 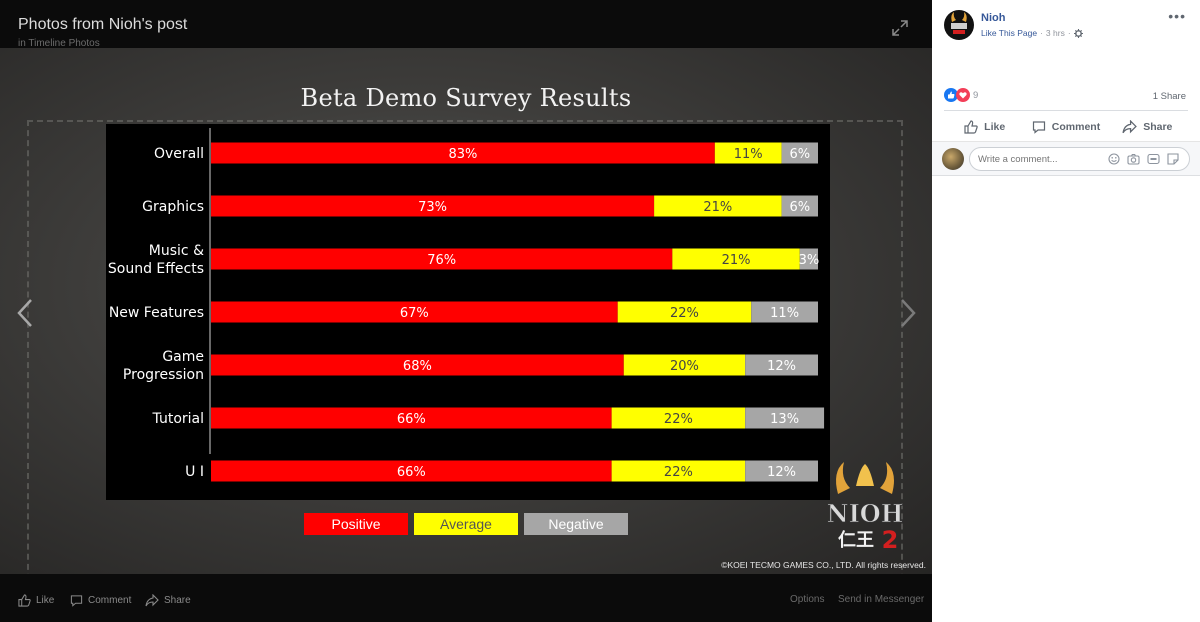 I want to click on viewer-like-button: Like, so click(x=36, y=600).